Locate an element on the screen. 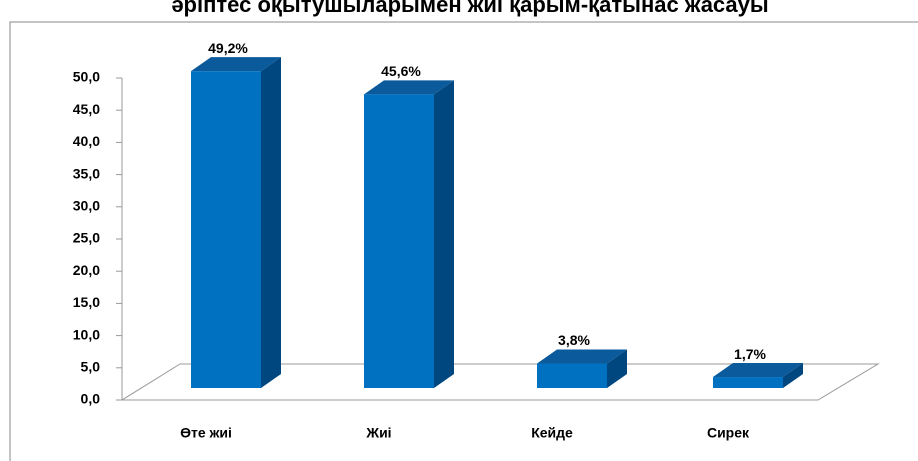 This screenshot has height=461, width=918. x-tick-label: Кейде is located at coordinates (552, 433).